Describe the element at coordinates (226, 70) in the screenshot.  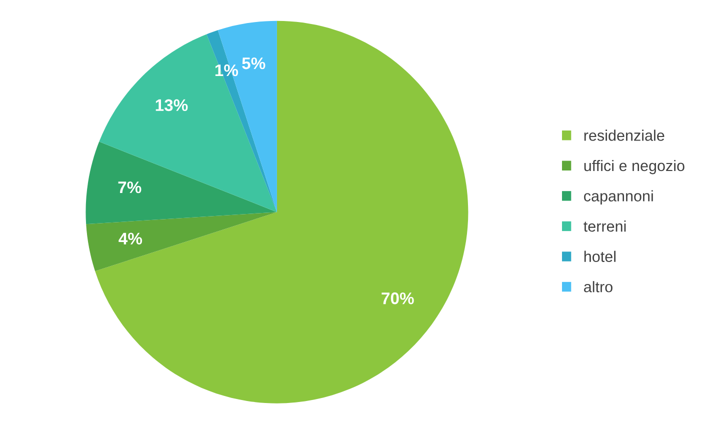
I see `data-label: 1%` at that location.